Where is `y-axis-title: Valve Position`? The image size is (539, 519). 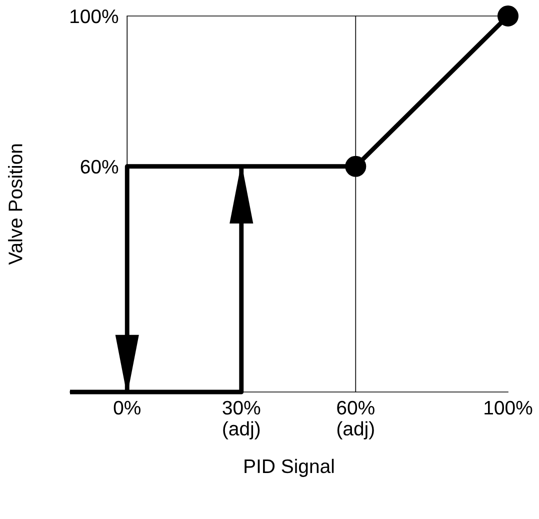
y-axis-title: Valve Position is located at coordinates (15, 204).